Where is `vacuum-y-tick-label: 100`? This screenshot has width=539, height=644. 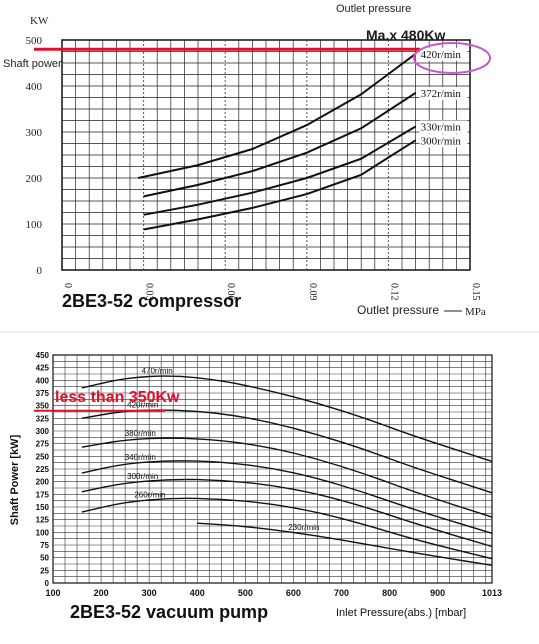 vacuum-y-tick-label: 100 is located at coordinates (43, 532).